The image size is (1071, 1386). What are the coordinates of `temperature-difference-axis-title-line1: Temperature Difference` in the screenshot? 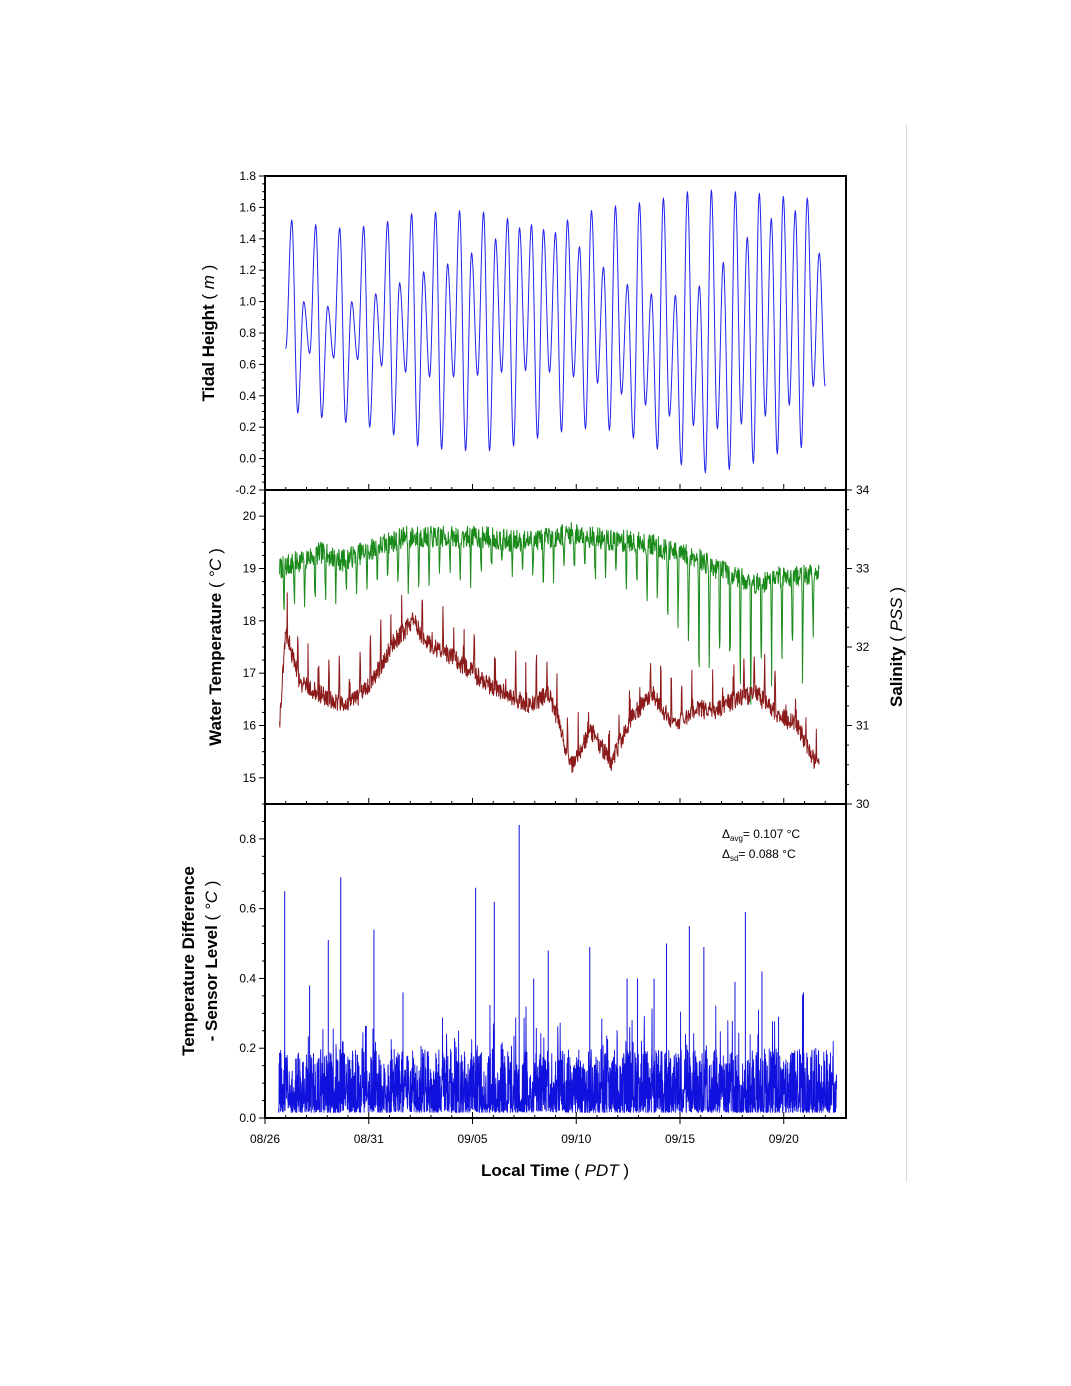 It's located at (188, 961).